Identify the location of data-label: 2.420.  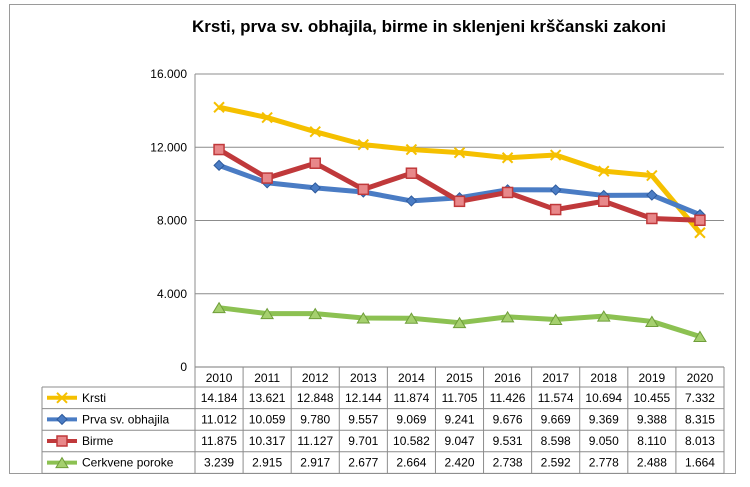
(459, 463).